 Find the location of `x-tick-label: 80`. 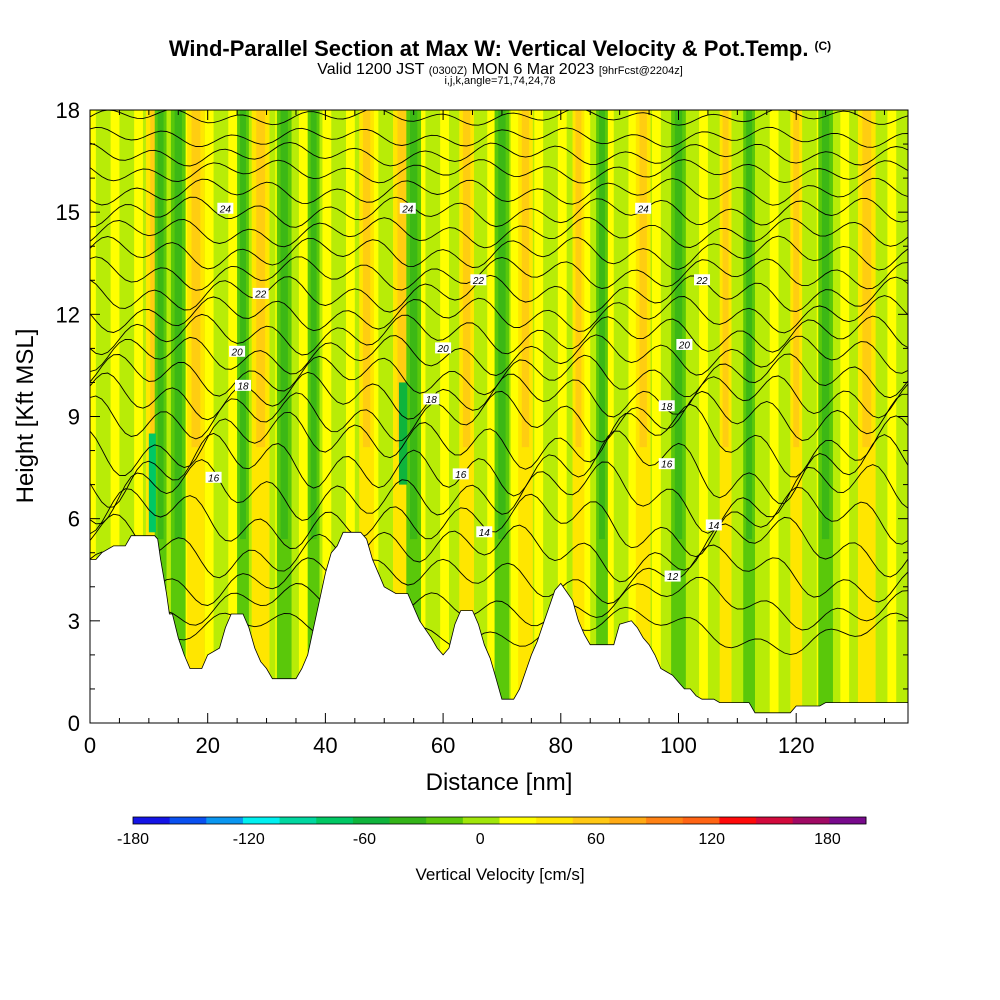

x-tick-label: 80 is located at coordinates (561, 745).